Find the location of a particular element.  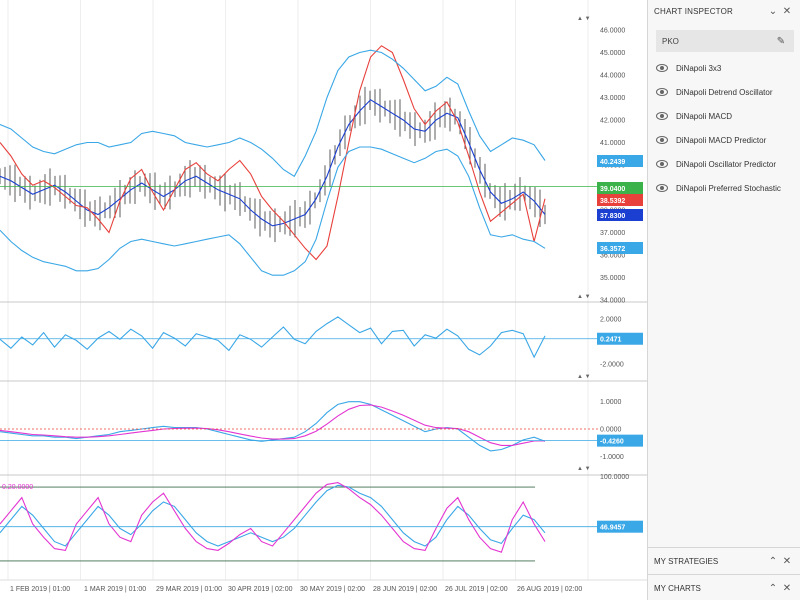

study-item: DiNapoli Oscillator Predictor is located at coordinates (724, 164).